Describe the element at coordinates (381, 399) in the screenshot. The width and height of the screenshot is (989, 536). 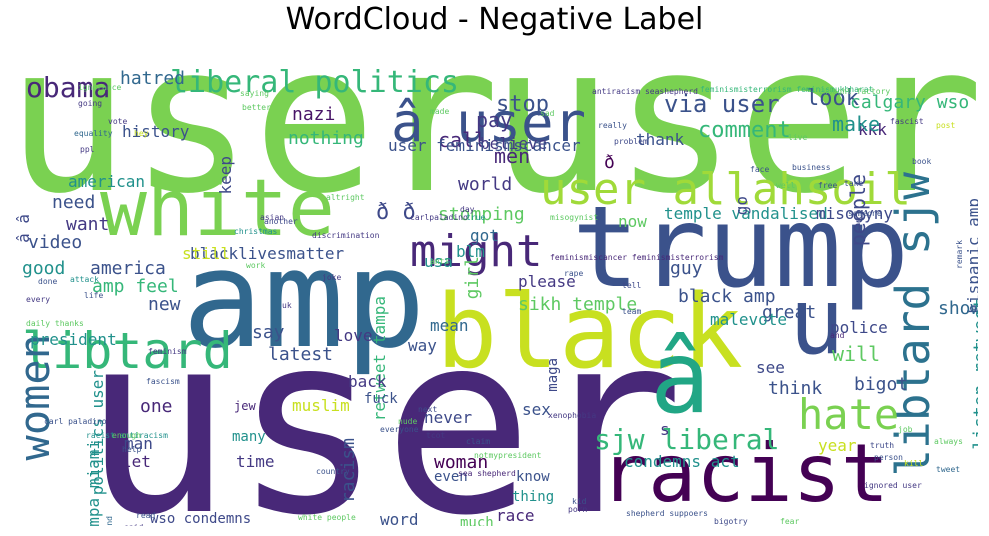
I see `cloud-word: fuck` at that location.